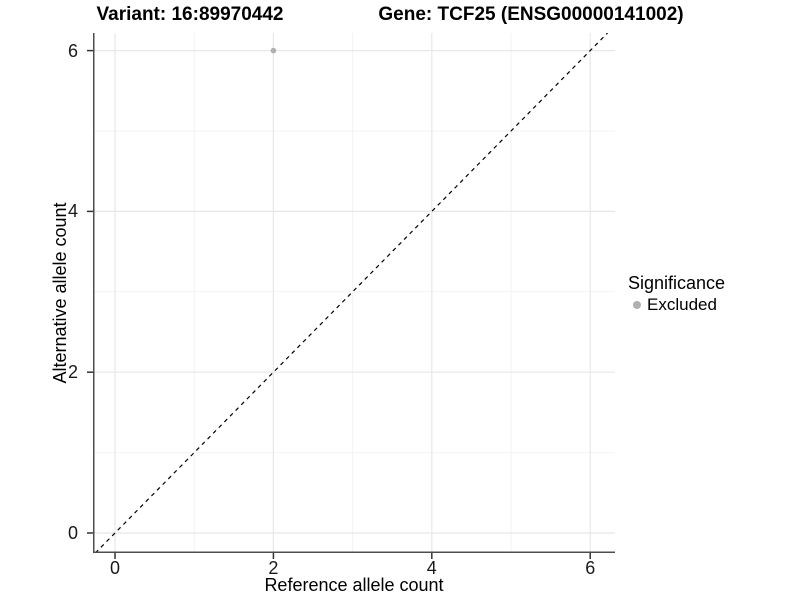 The height and width of the screenshot is (600, 800). Describe the element at coordinates (72, 211) in the screenshot. I see `y-tick-label: 4` at that location.